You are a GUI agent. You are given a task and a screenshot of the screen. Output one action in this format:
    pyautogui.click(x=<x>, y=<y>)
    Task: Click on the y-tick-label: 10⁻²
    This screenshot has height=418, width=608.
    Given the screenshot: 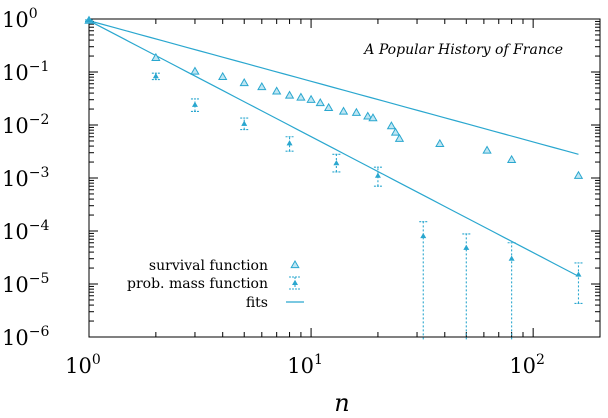 What is the action you would take?
    pyautogui.click(x=25, y=125)
    